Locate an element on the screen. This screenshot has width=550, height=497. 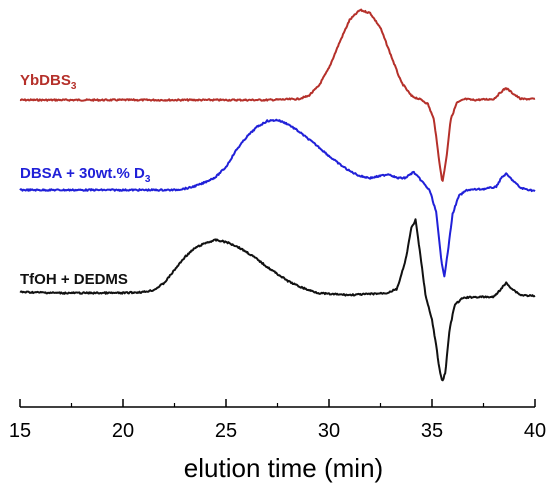
series-label-0: YbDBS3 is located at coordinates (48, 82).